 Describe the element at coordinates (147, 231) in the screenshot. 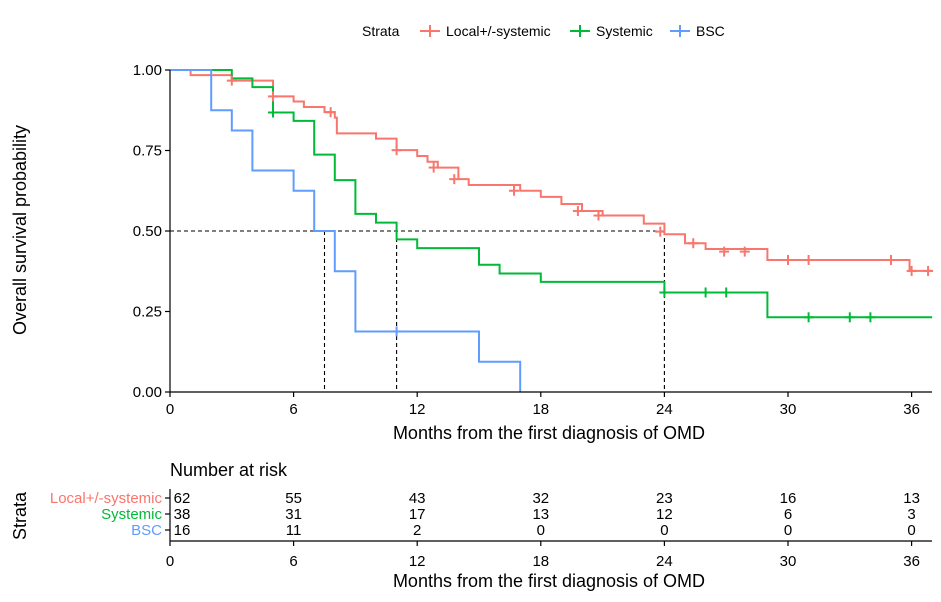

I see `y-tick-label-2: 0.50` at that location.